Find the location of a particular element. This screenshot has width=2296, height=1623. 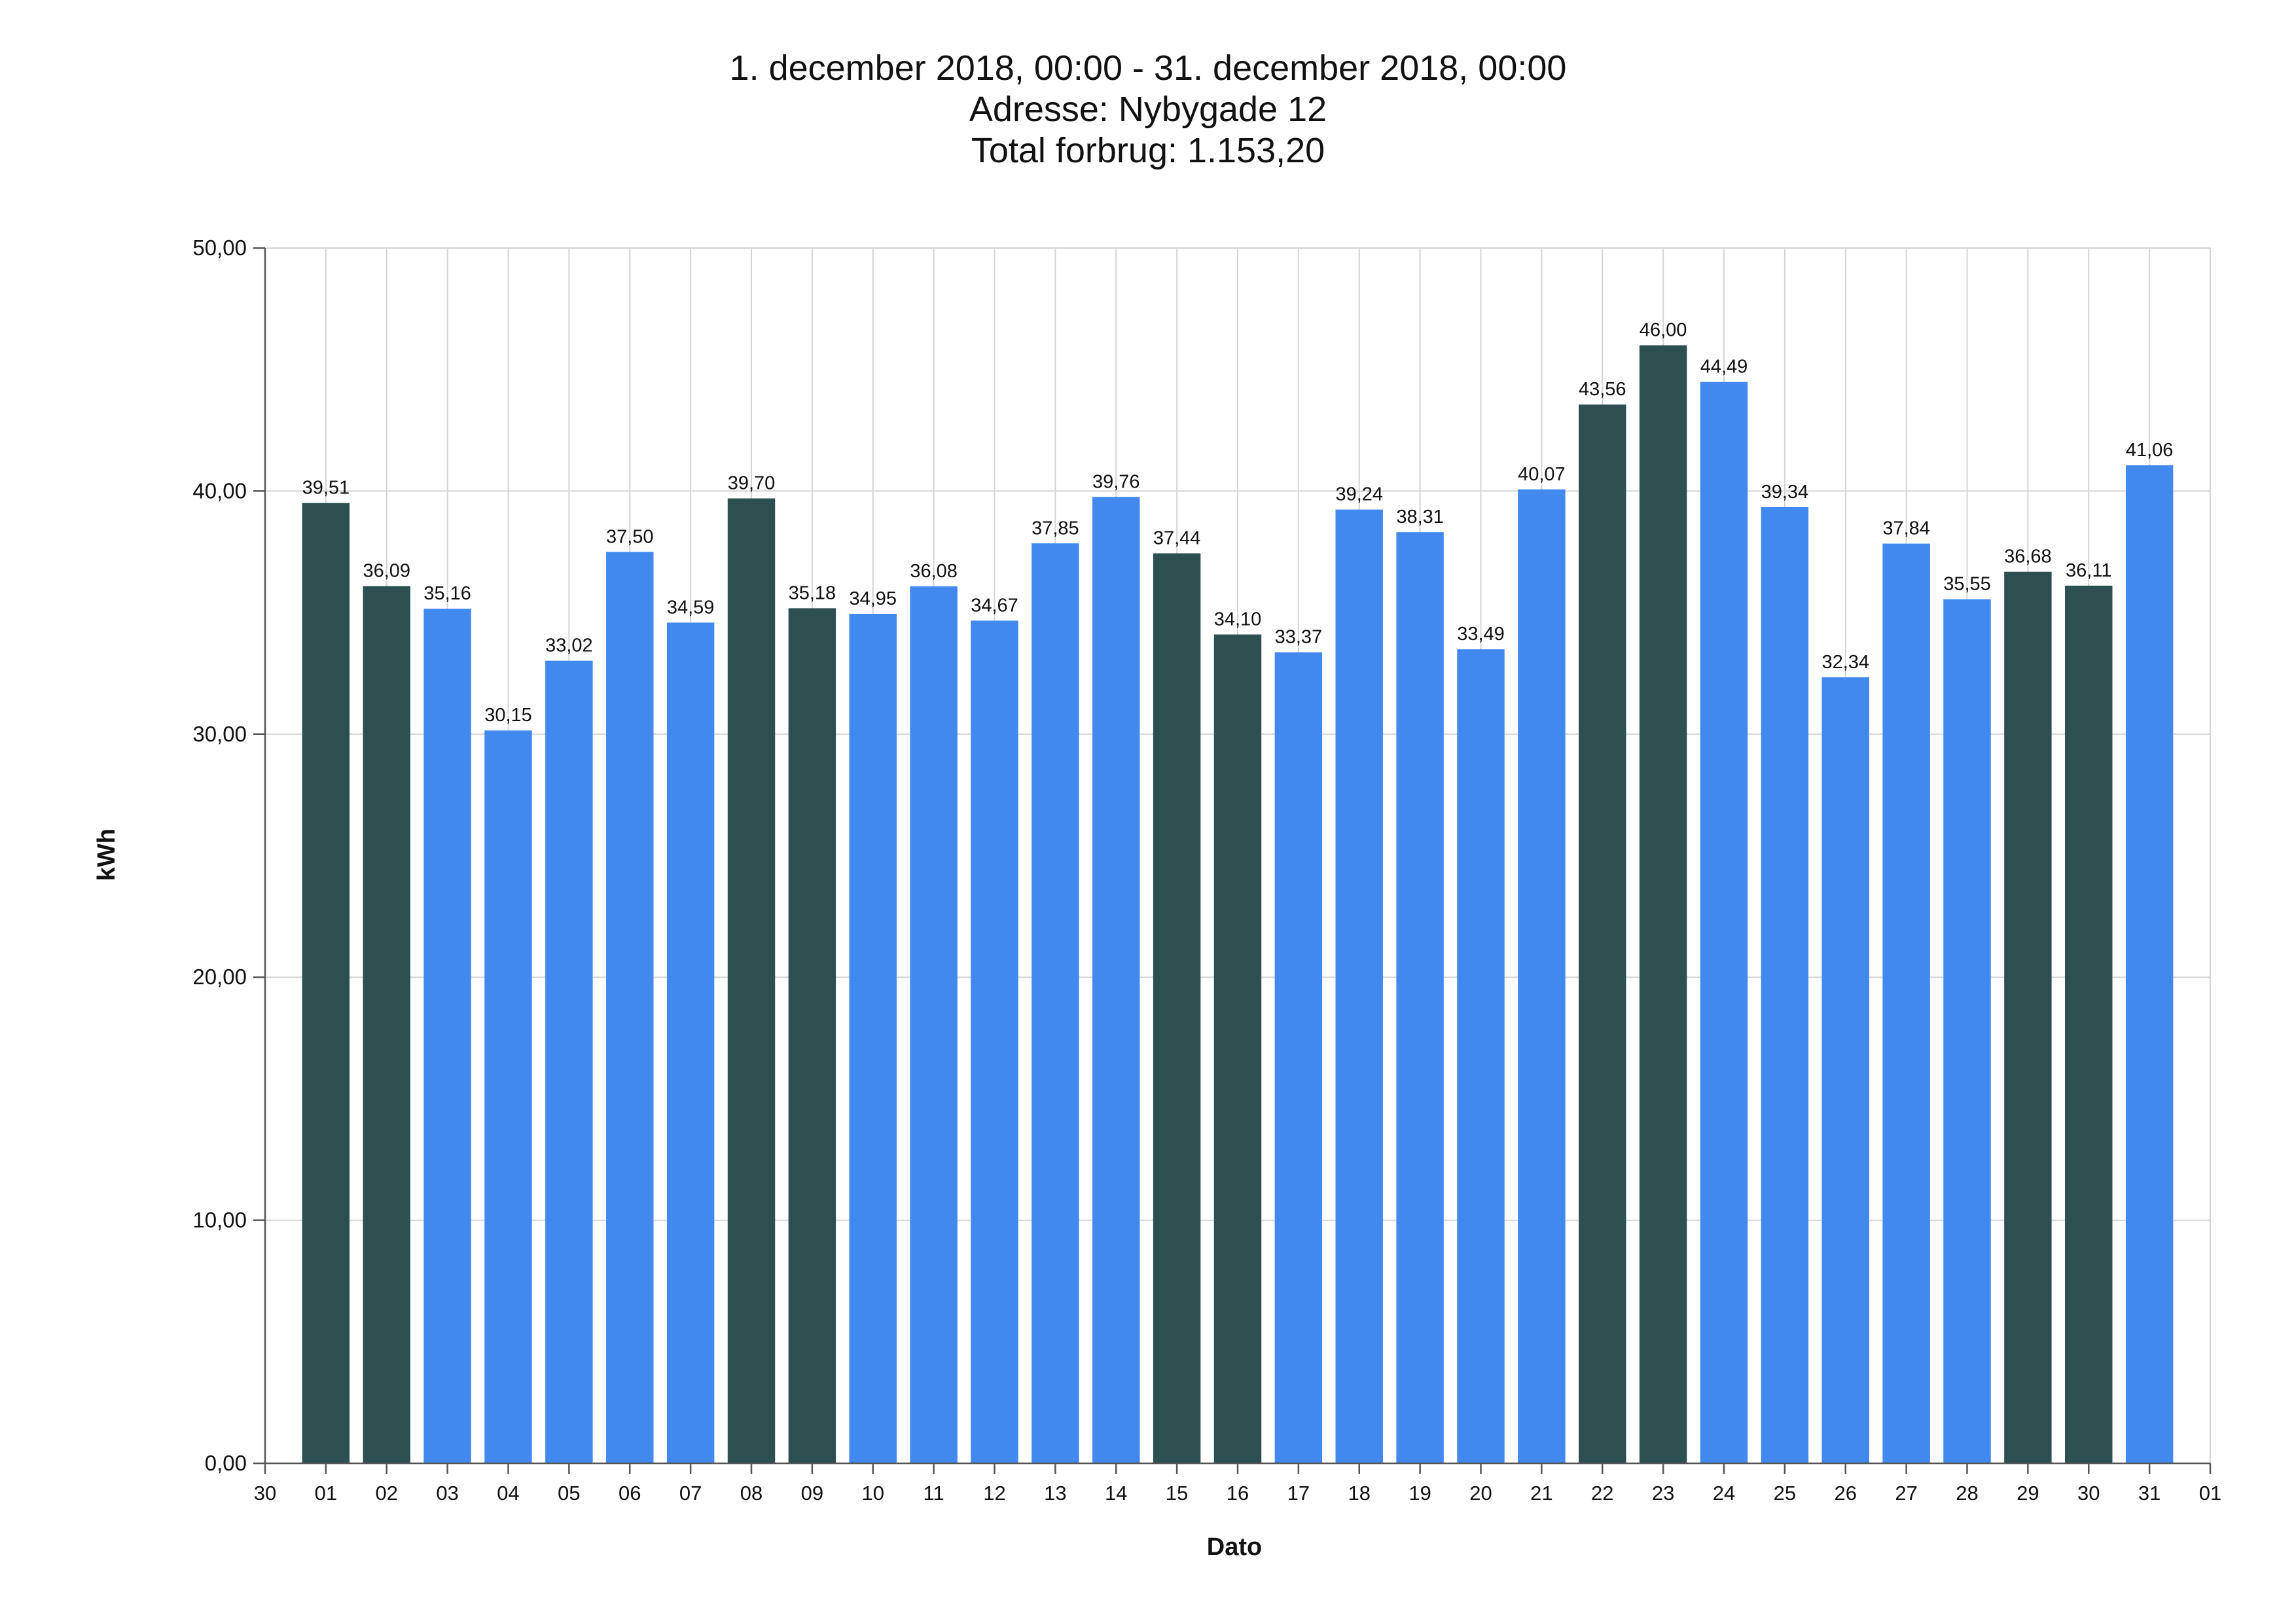

x-tick-label: 28 is located at coordinates (1967, 1493).